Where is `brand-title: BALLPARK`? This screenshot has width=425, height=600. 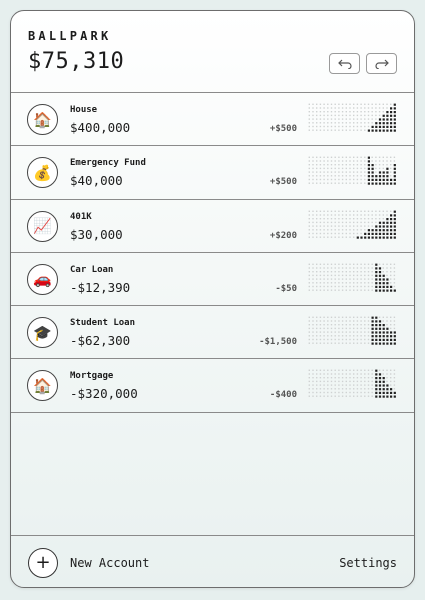 brand-title: BALLPARK is located at coordinates (70, 36).